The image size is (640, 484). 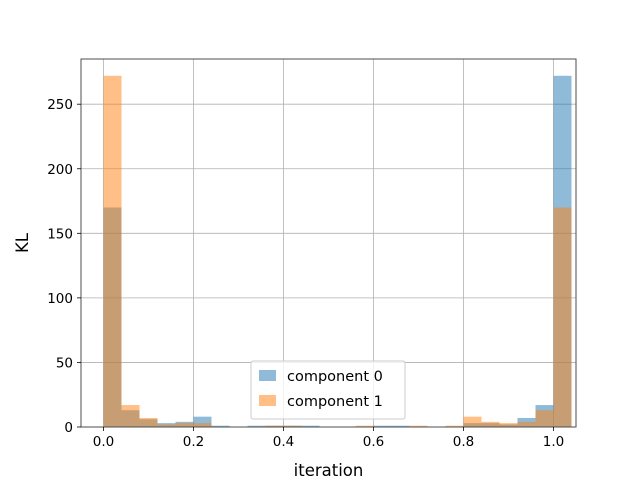 I want to click on legend-box, so click(x=328, y=390).